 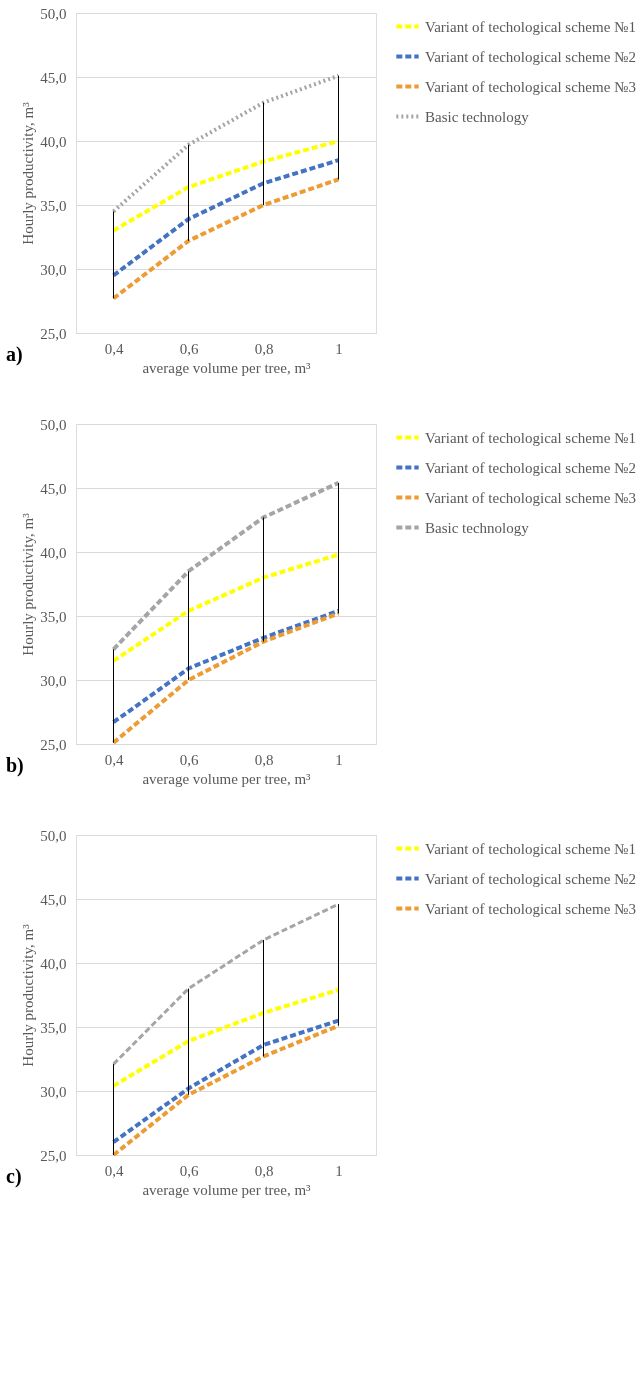 I want to click on text: b), so click(x=15, y=765).